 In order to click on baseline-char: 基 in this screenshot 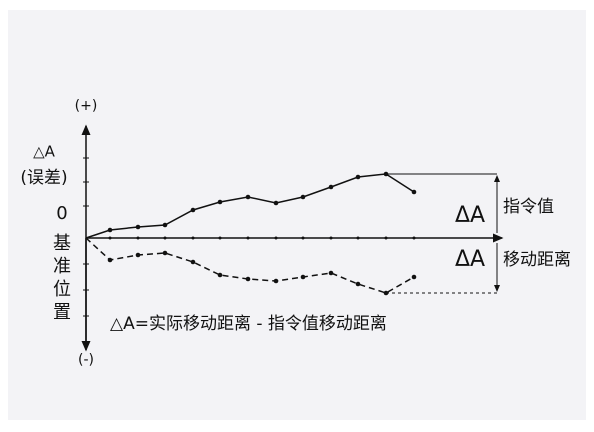, I will do `click(62, 243)`.